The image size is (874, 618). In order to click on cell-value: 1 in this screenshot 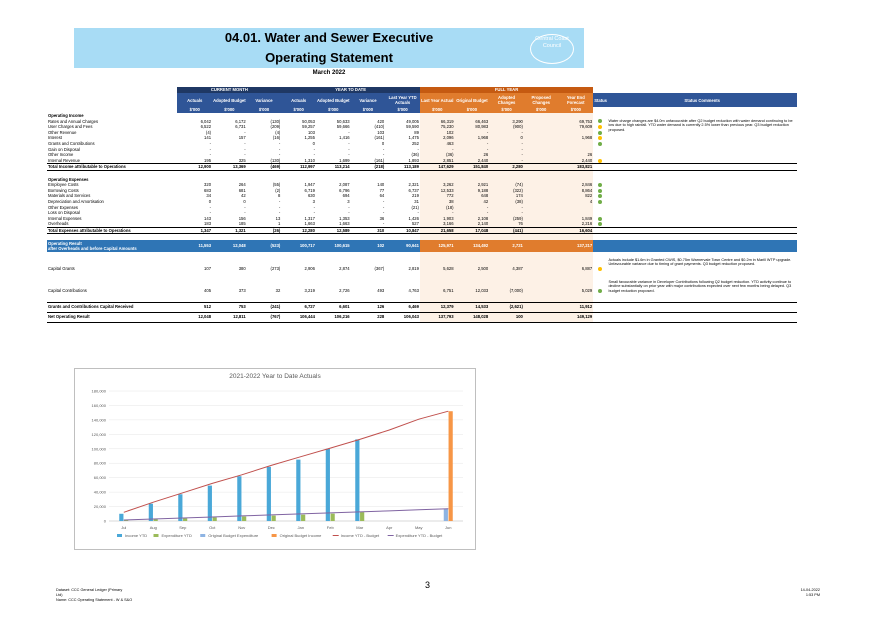, I will do `click(279, 224)`.